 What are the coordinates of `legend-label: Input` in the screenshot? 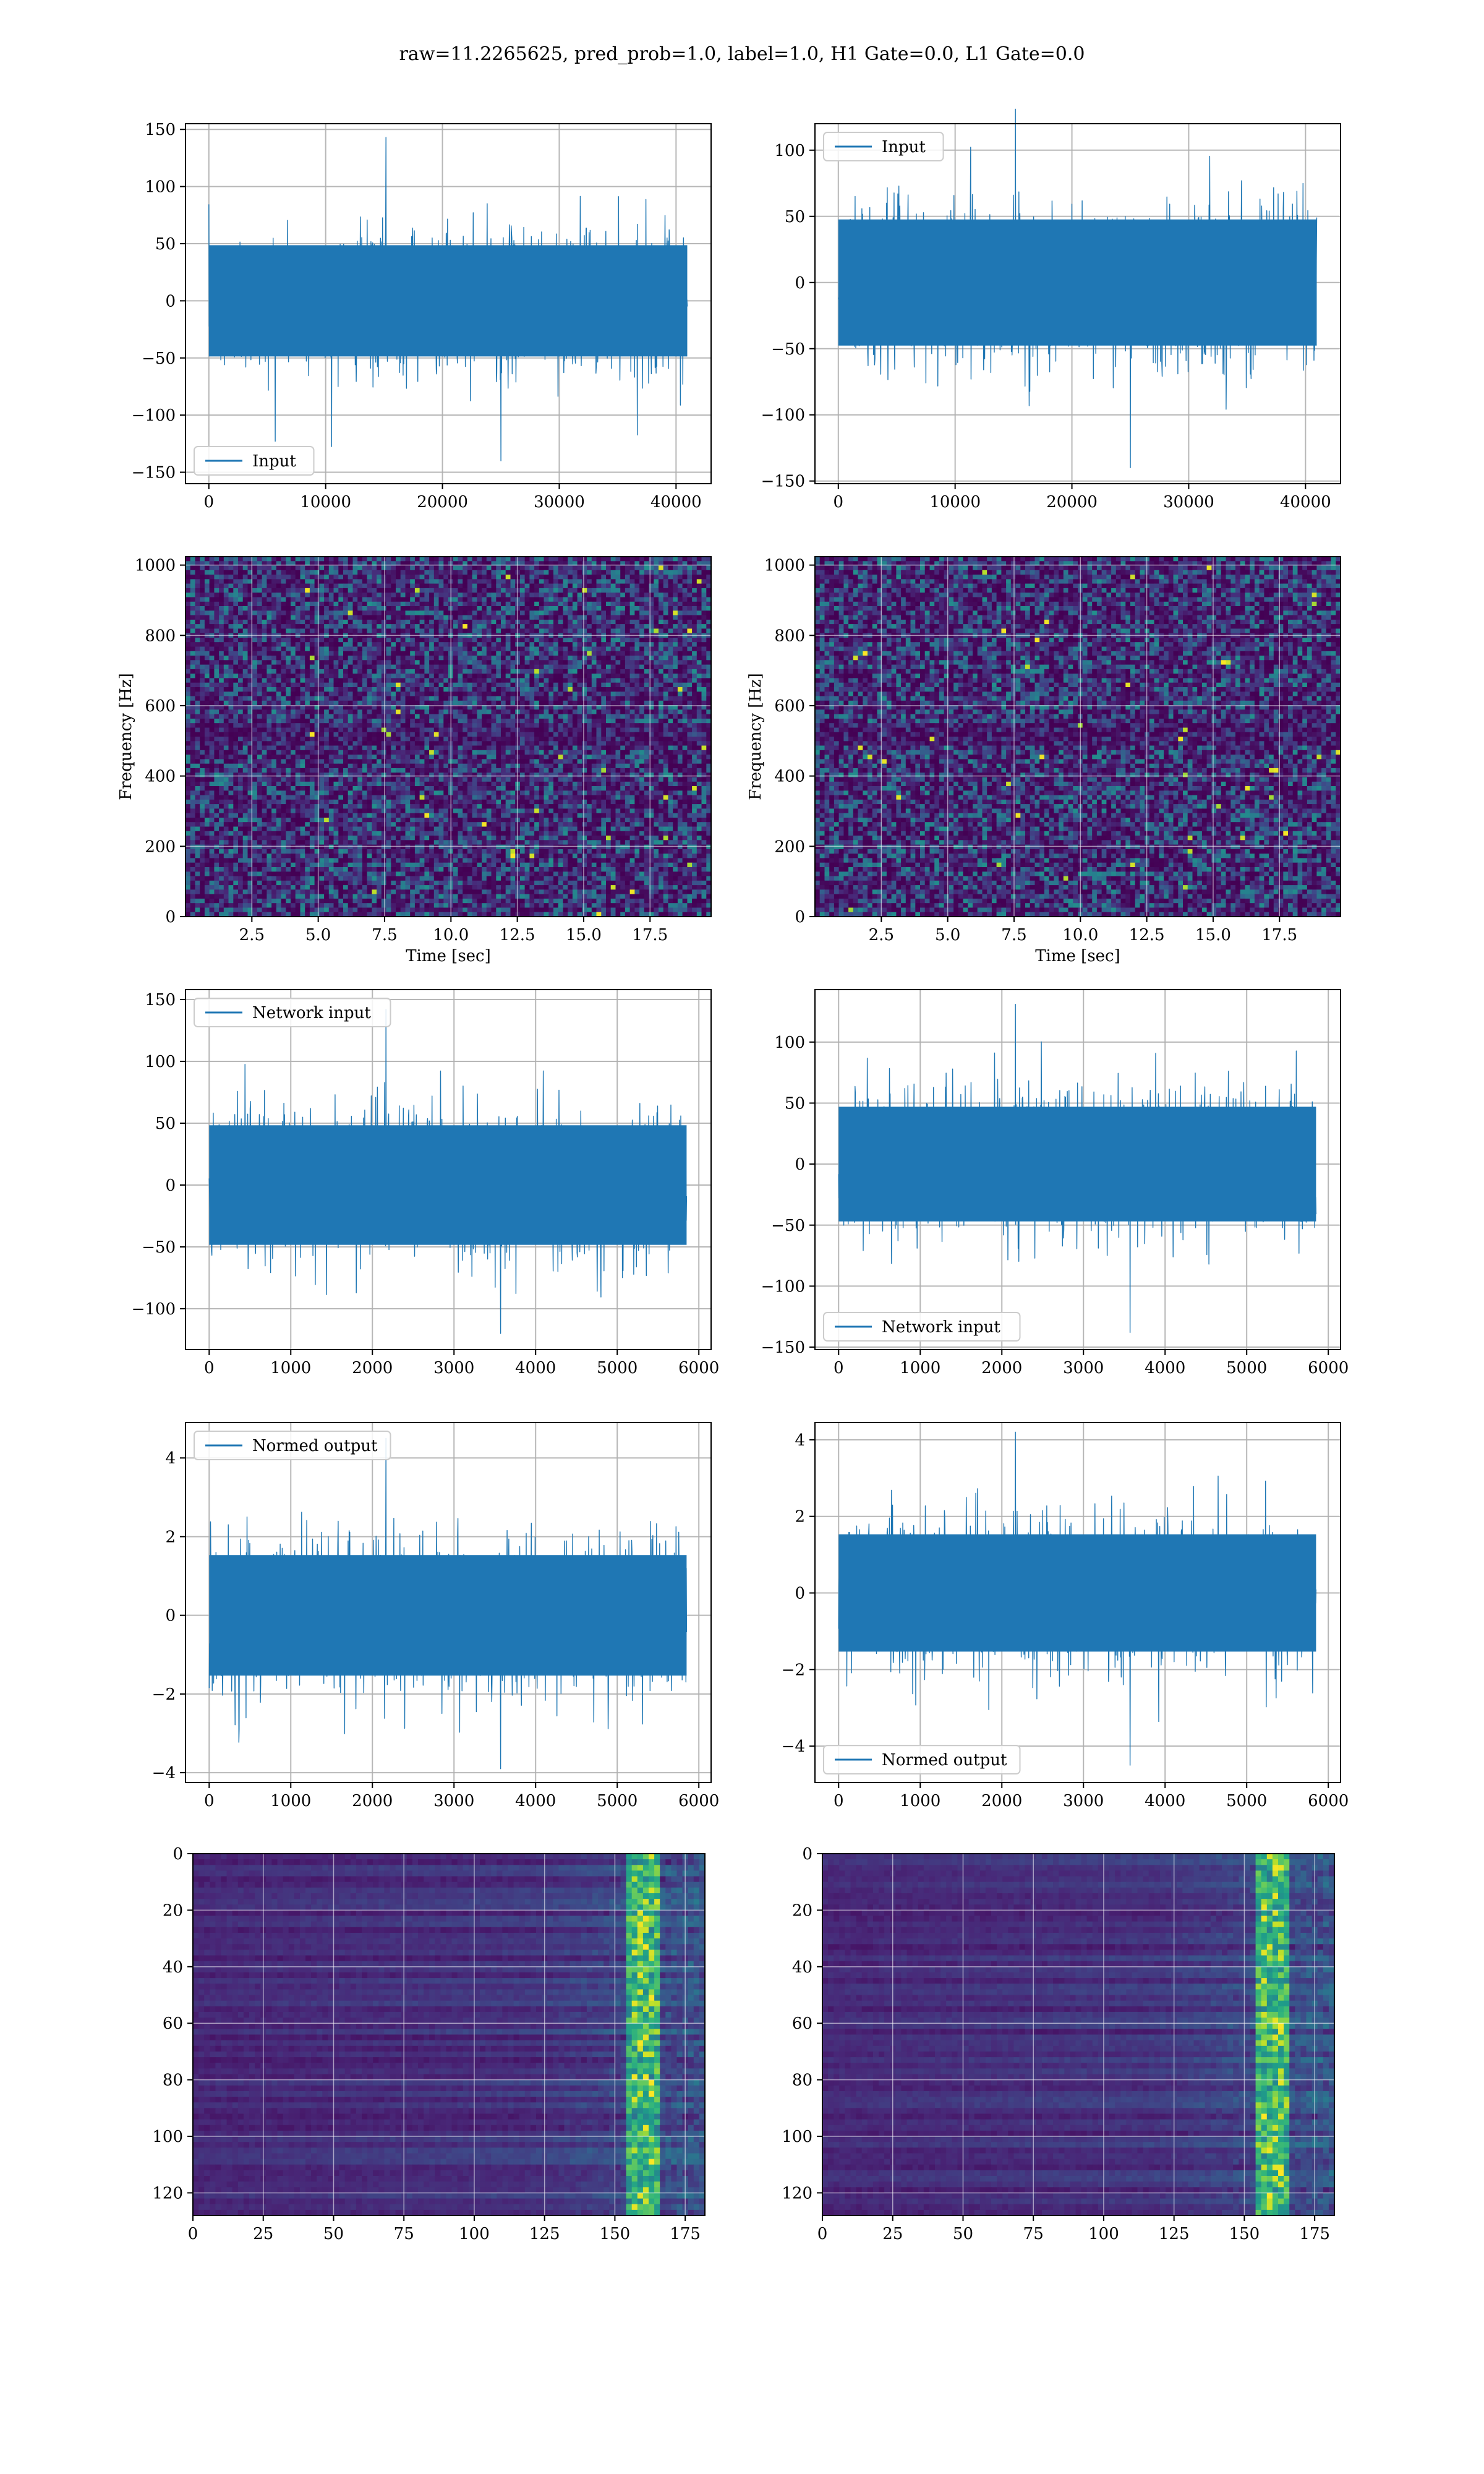 It's located at (274, 462).